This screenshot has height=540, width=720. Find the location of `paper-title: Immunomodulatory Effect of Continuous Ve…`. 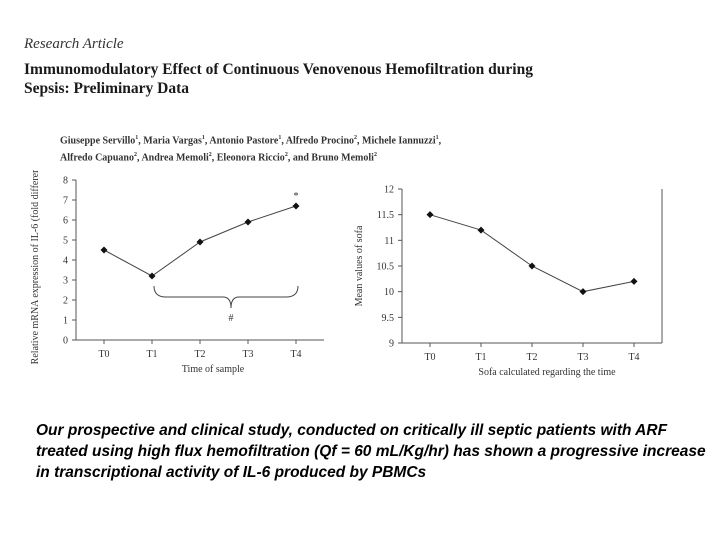

paper-title: Immunomodulatory Effect of Continuous Ve… is located at coordinates (278, 79).